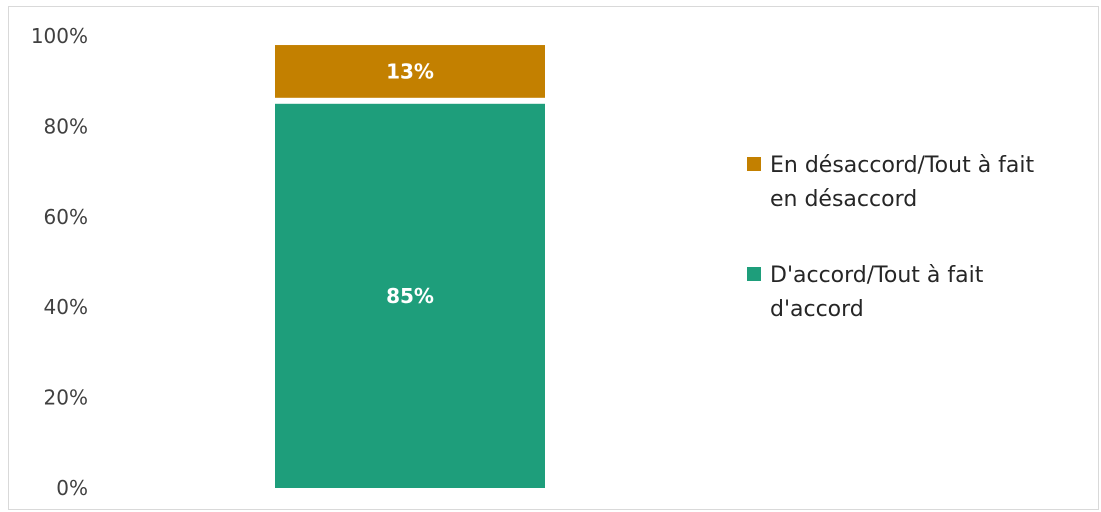  Describe the element at coordinates (72, 488) in the screenshot. I see `y-tick-label: 0%` at that location.